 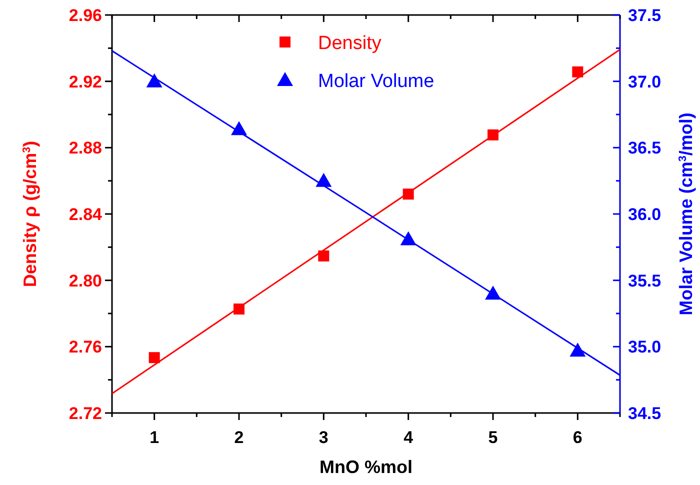 I want to click on y-tick-label: 2.76, so click(x=85, y=347).